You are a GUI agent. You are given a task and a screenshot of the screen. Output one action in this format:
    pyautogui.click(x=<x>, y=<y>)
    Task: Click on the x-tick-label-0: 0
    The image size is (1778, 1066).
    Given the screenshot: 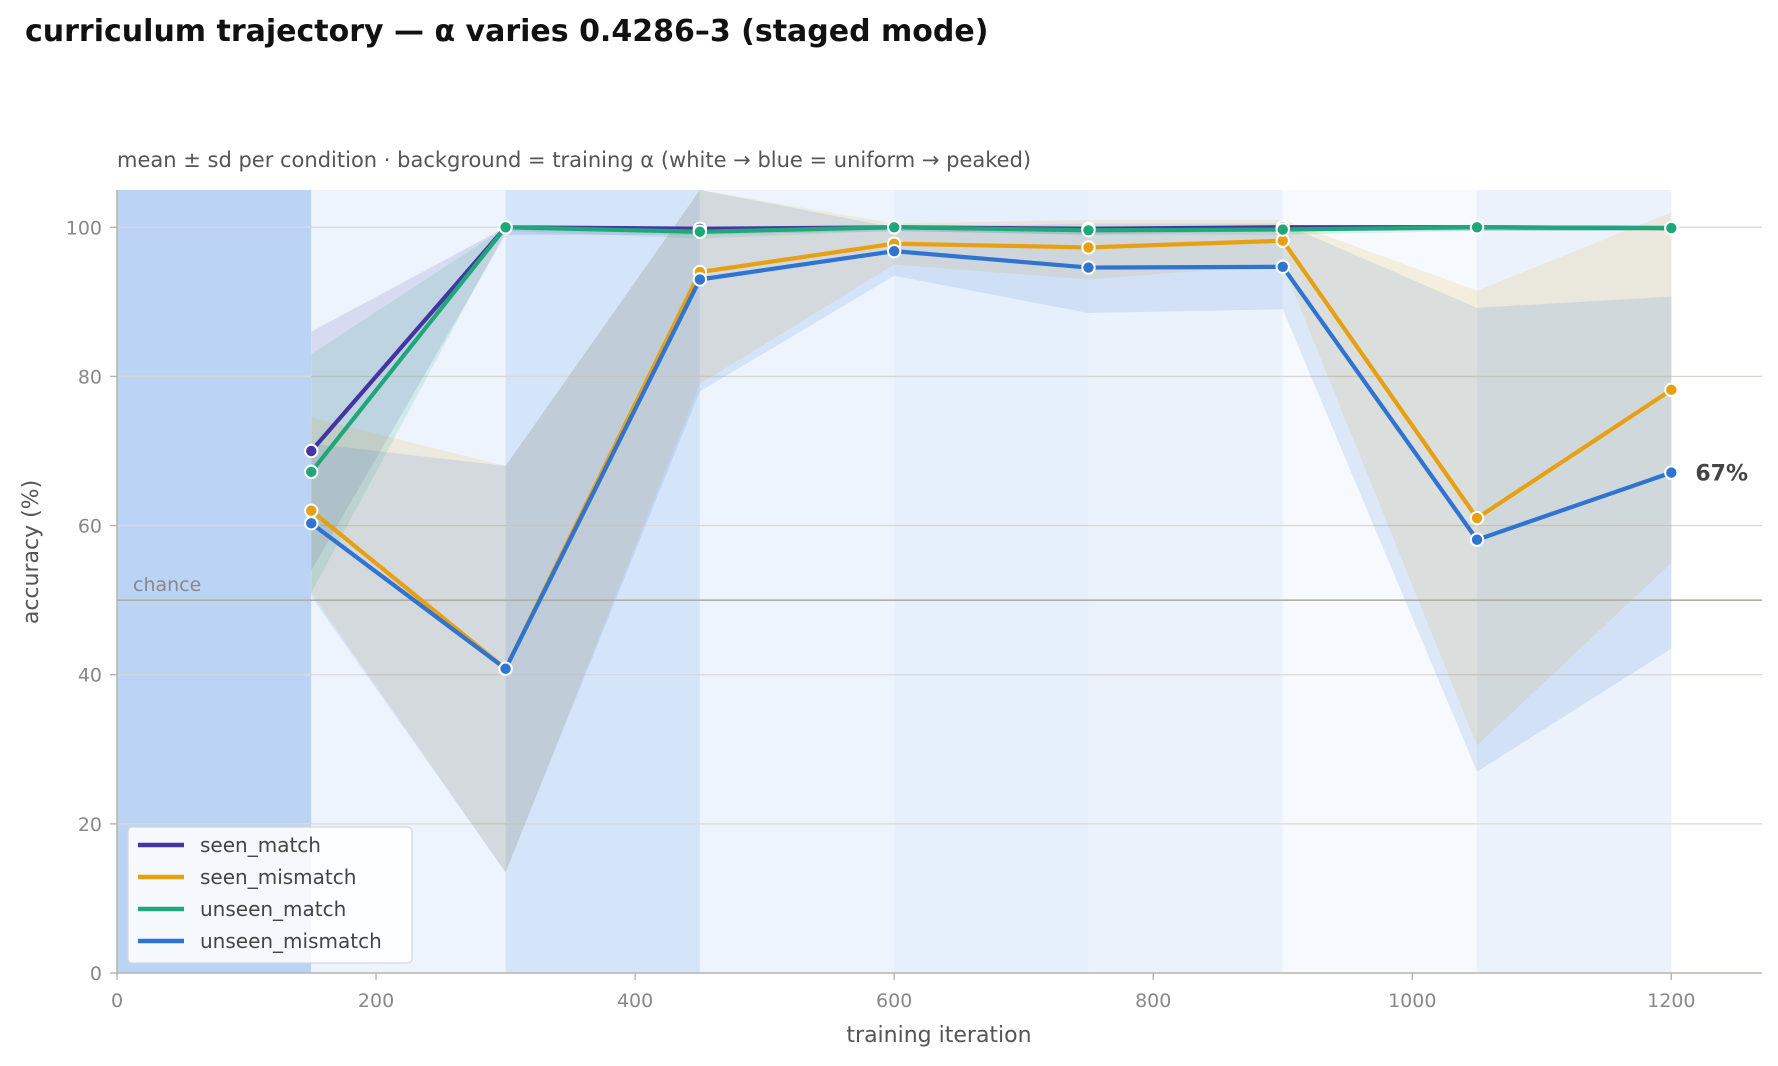 What is the action you would take?
    pyautogui.click(x=117, y=1001)
    